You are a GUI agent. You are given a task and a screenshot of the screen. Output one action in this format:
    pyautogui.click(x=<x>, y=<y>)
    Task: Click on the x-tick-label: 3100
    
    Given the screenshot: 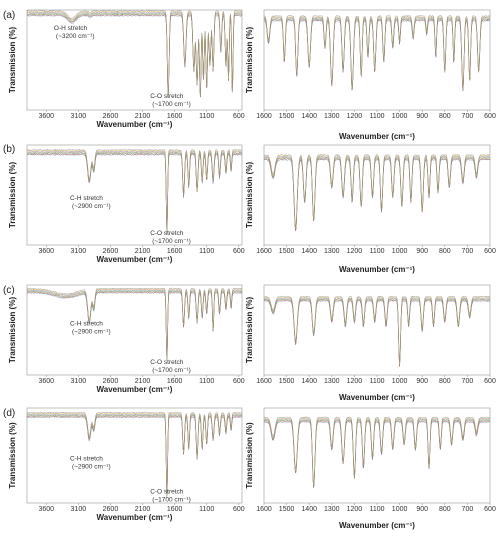 What is the action you would take?
    pyautogui.click(x=79, y=509)
    